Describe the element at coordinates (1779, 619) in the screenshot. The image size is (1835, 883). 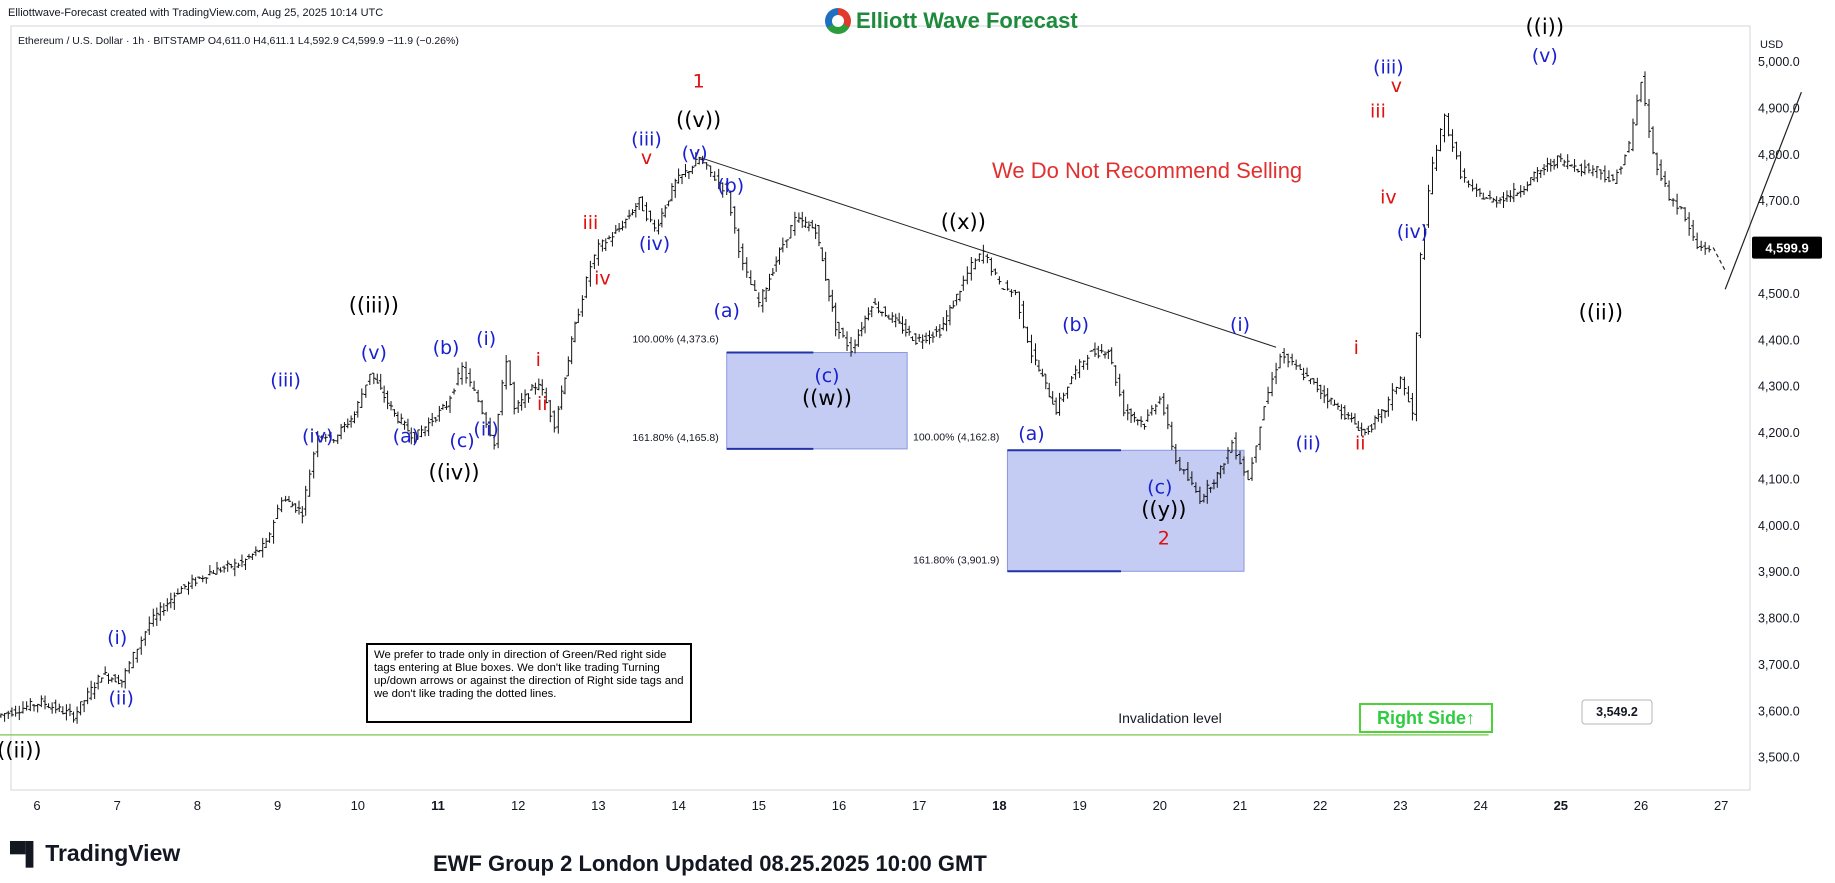
I see `price-tick-label: 3,800.0` at that location.